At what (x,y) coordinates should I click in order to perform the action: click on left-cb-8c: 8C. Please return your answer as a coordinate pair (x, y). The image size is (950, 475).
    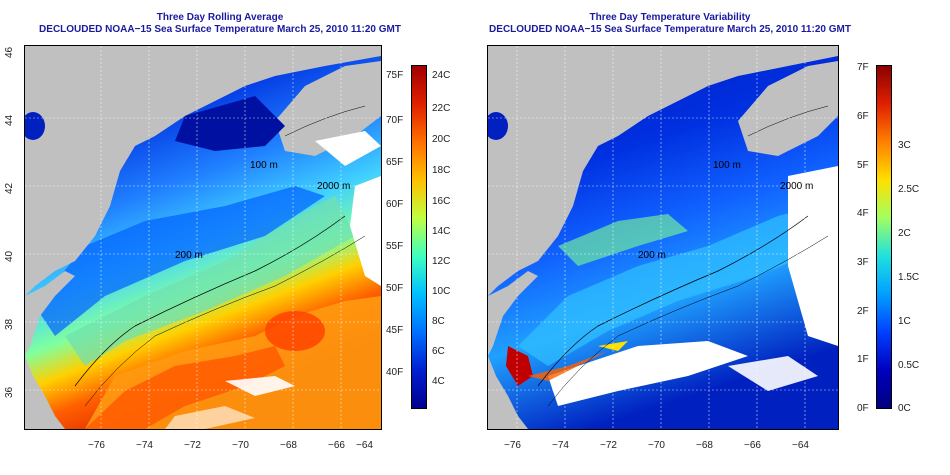
    Looking at the image, I should click on (438, 321).